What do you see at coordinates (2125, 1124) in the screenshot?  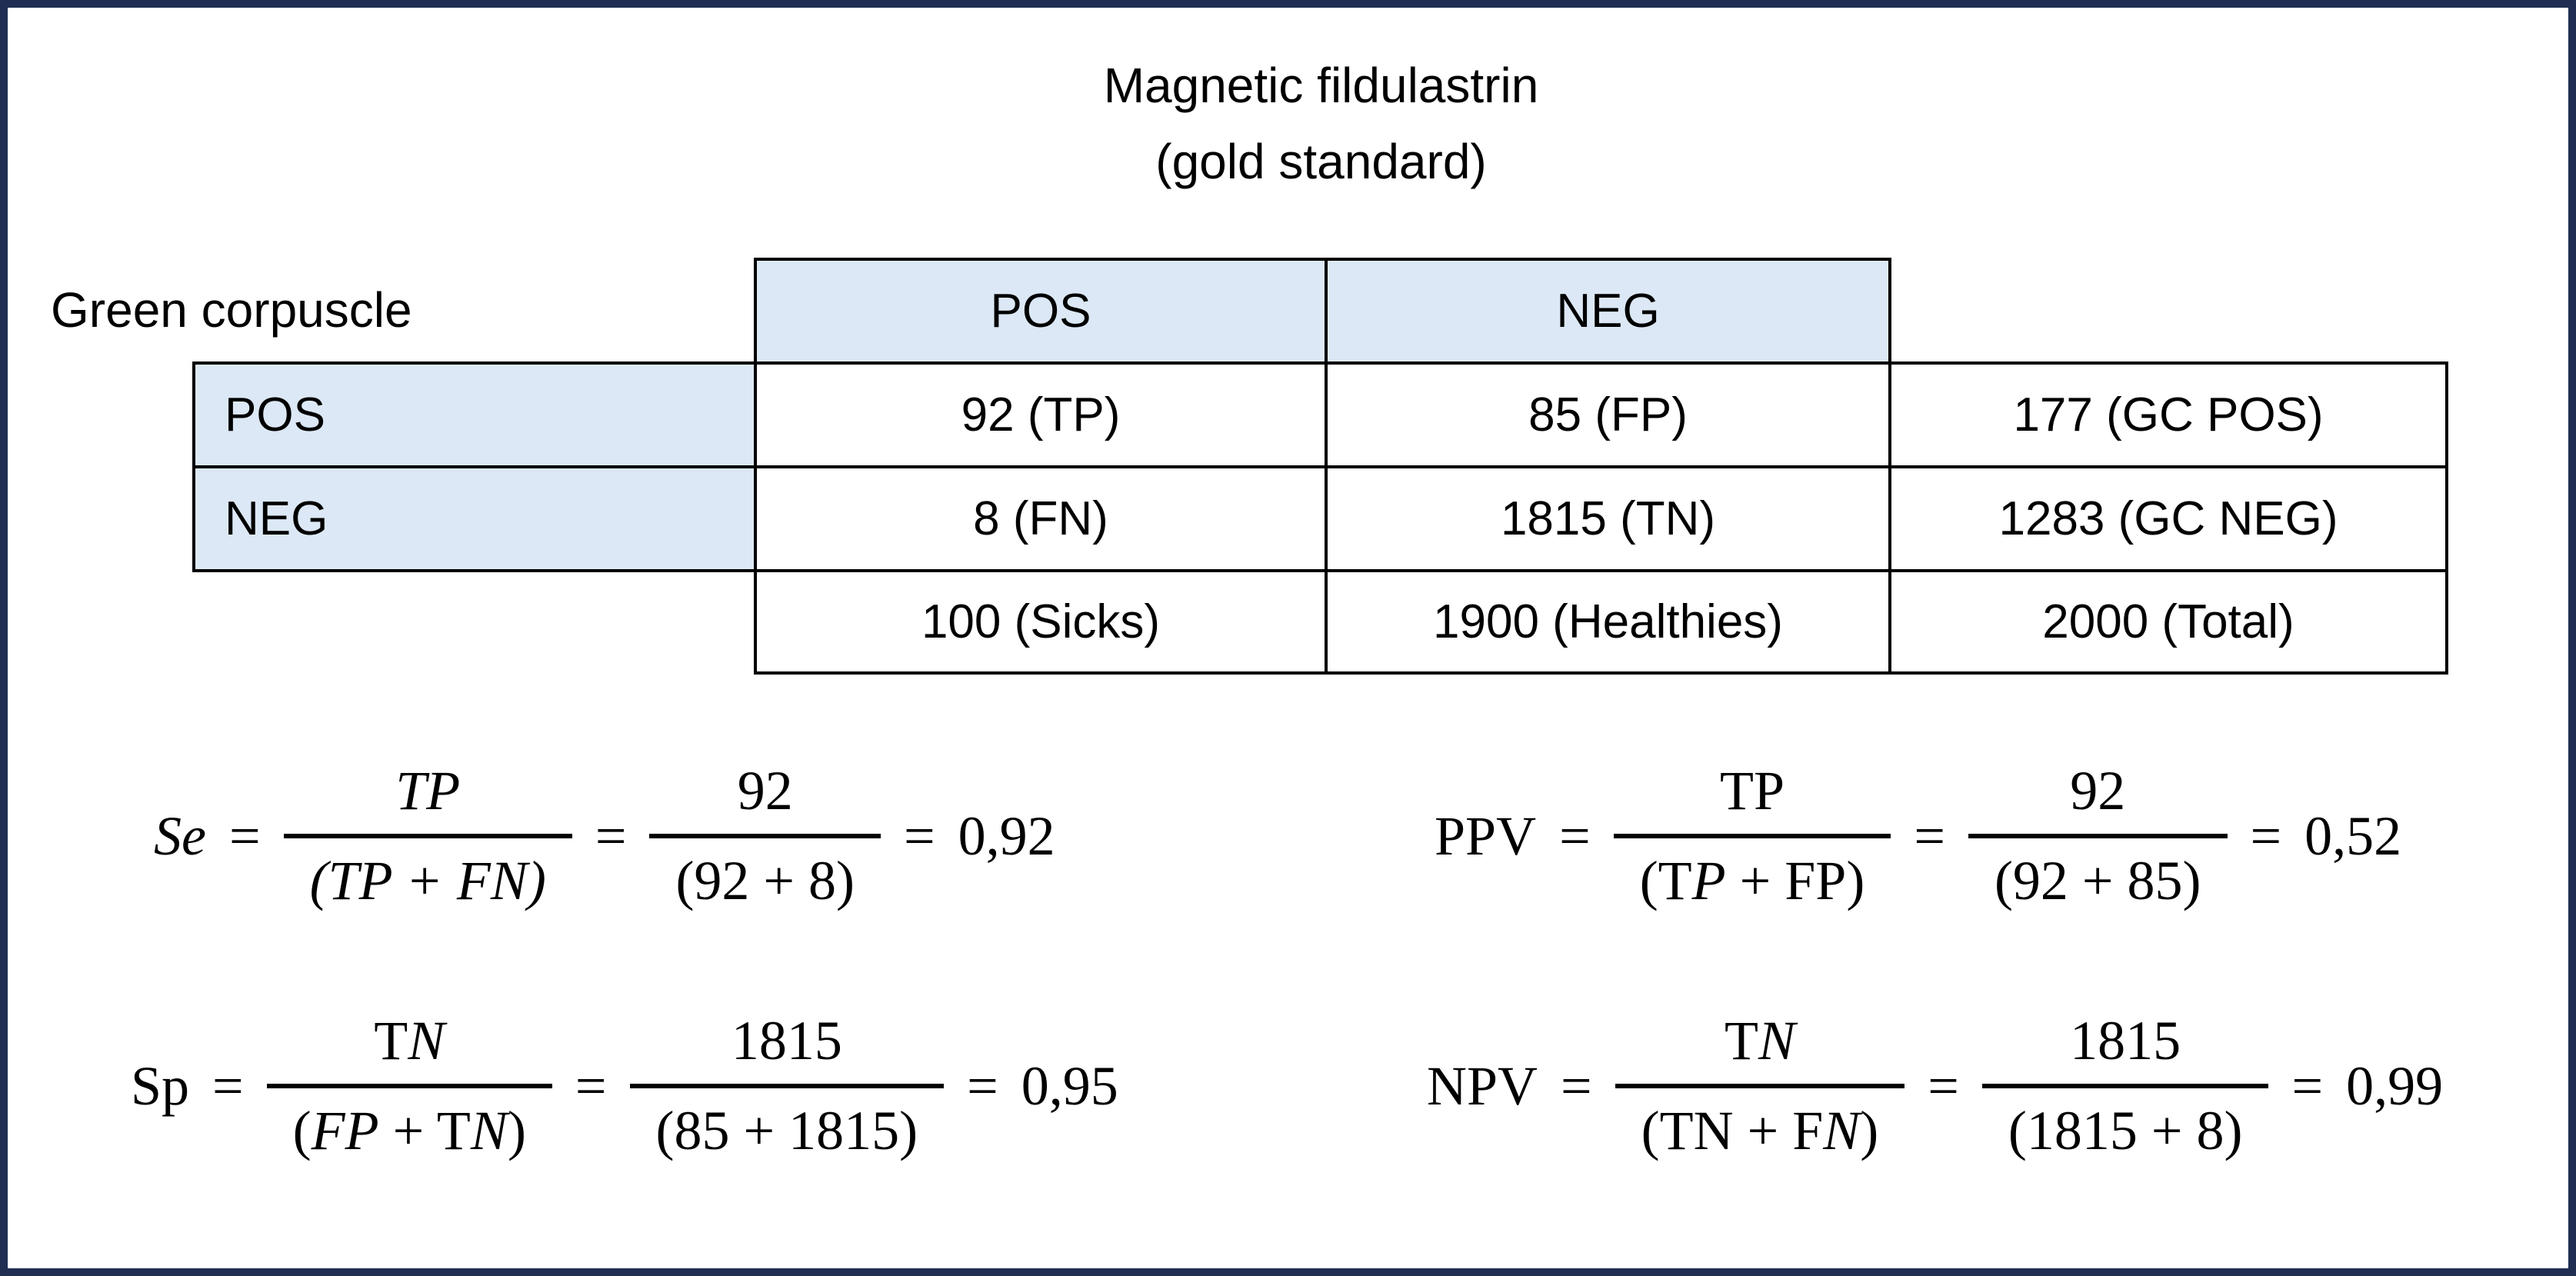 I see `fraction-denominator: (1815 + 8)` at bounding box center [2125, 1124].